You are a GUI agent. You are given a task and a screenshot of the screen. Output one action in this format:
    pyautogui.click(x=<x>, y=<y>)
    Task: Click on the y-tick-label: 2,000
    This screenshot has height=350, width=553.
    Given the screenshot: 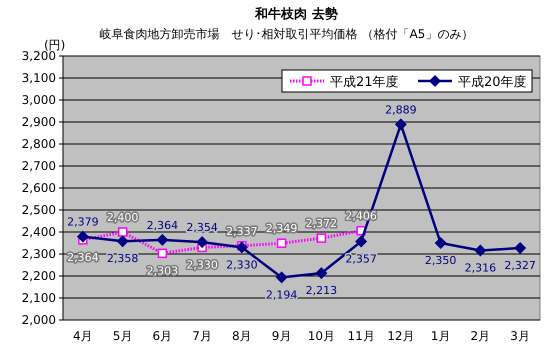 What is the action you would take?
    pyautogui.click(x=39, y=320)
    